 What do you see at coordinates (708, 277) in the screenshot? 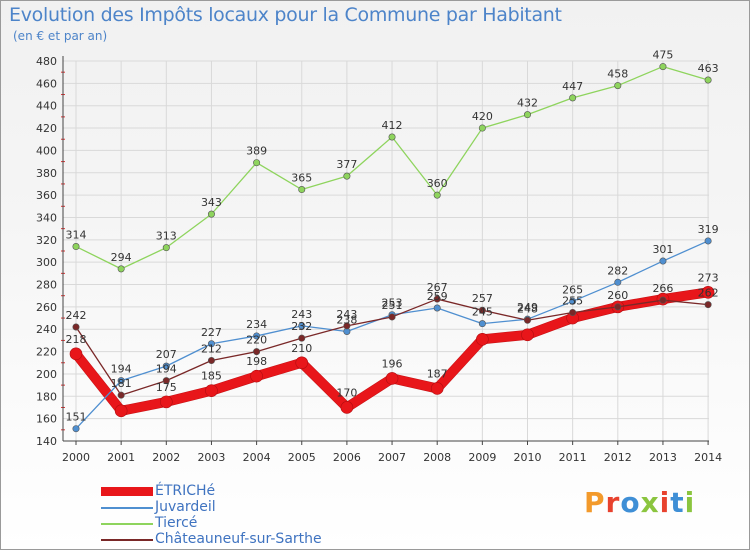
I see `data-label: 273` at bounding box center [708, 277].